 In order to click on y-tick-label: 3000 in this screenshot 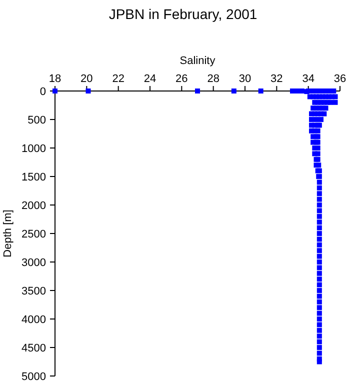, I will do `click(34, 263)`.